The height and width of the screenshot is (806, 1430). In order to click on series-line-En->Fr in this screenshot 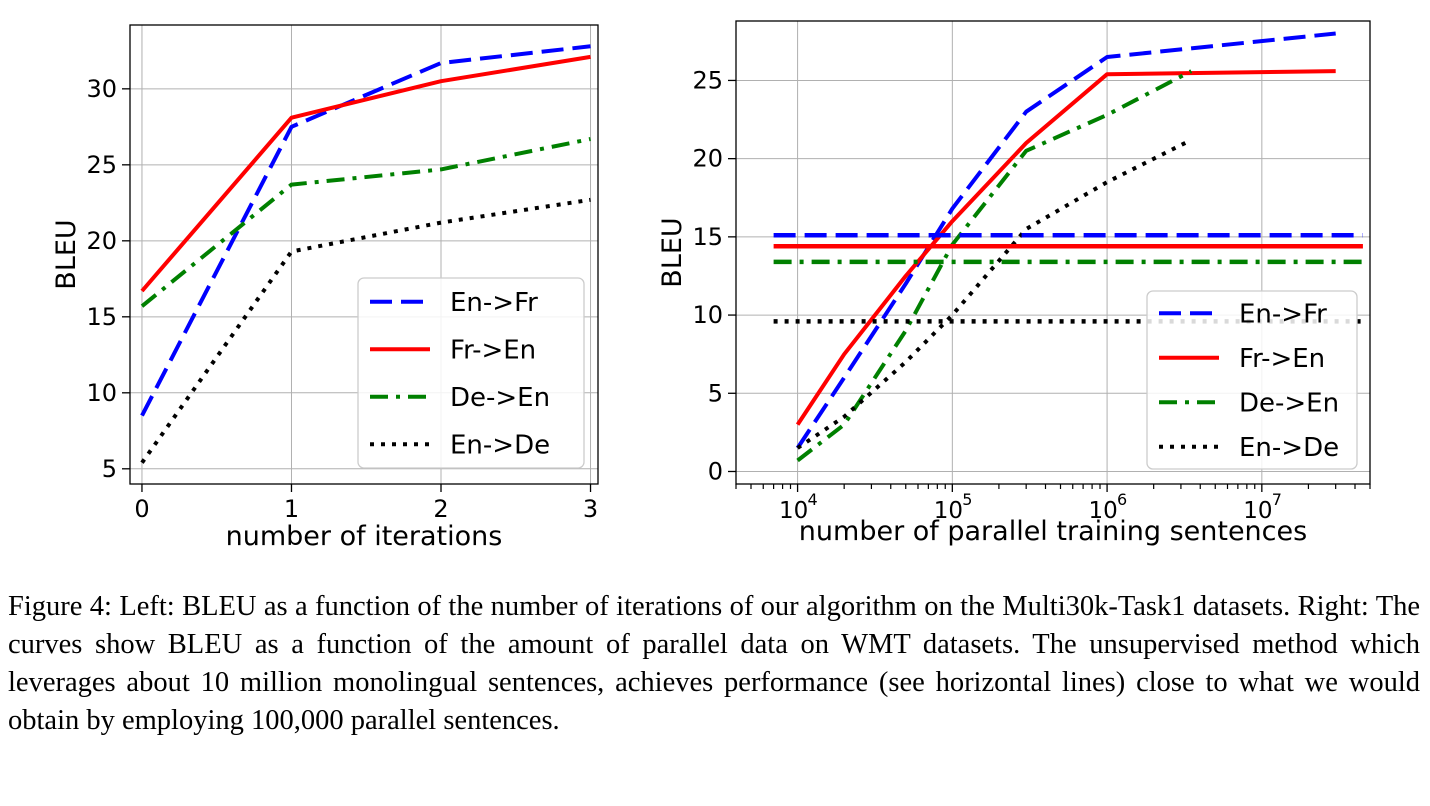, I will do `click(365, 230)`.